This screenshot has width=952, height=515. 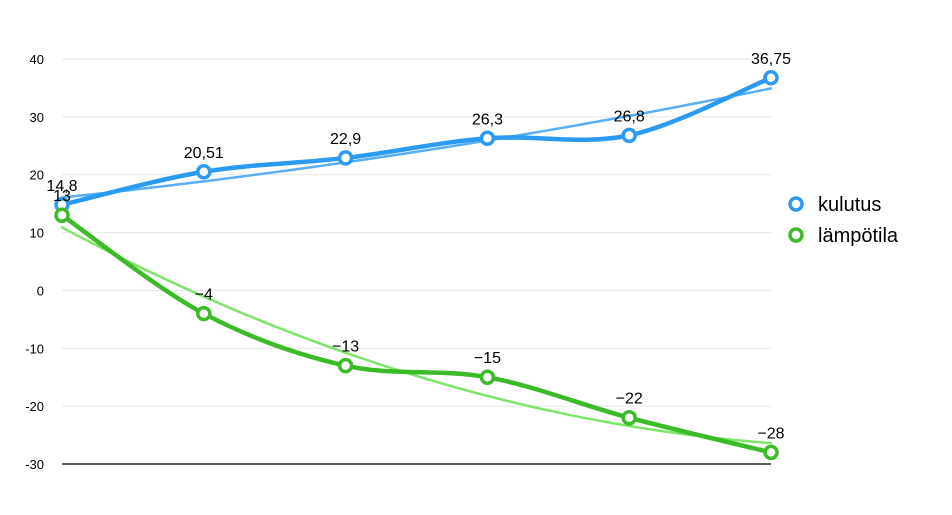 What do you see at coordinates (849, 205) in the screenshot?
I see `legend-label-kulutus: kulutus` at bounding box center [849, 205].